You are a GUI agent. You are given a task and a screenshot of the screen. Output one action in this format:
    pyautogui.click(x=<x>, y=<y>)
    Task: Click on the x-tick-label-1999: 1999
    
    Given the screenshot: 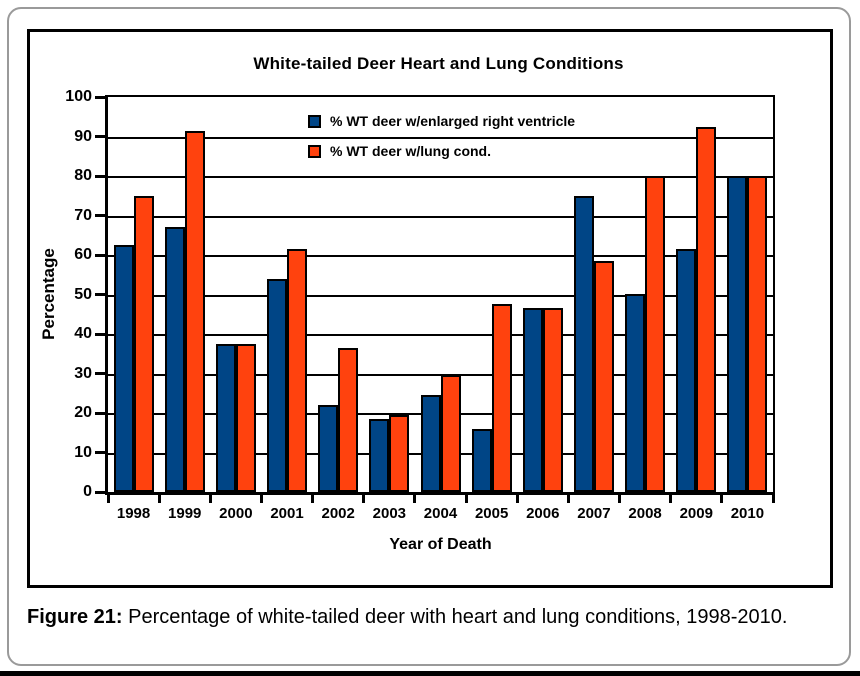 What is the action you would take?
    pyautogui.click(x=185, y=513)
    